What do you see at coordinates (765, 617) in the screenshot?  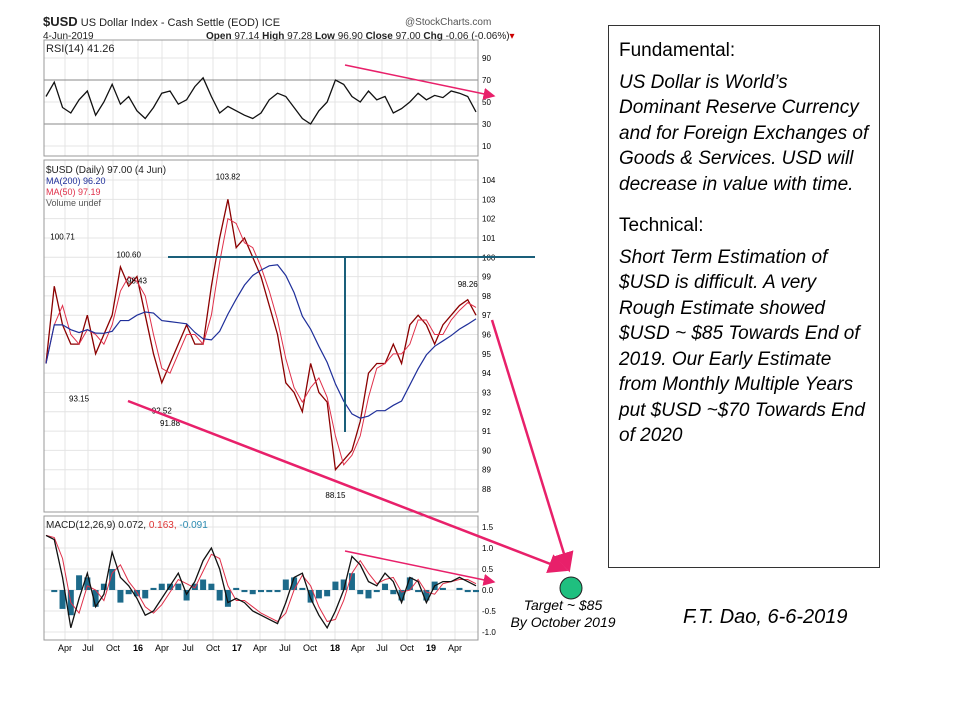 I see `author-signature: F.T. Dao, 6-6-2019` at bounding box center [765, 617].